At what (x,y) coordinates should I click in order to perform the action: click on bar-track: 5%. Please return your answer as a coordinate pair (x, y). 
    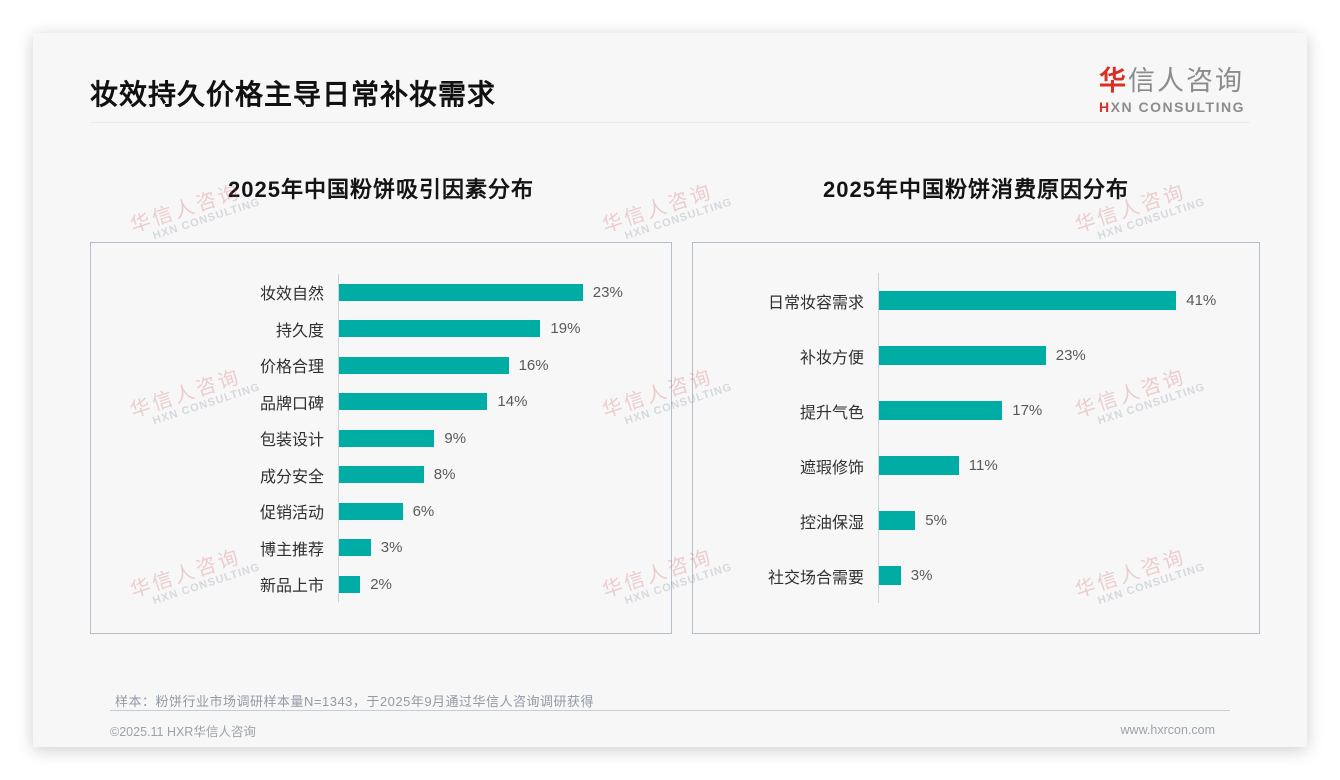
    Looking at the image, I should click on (1068, 520).